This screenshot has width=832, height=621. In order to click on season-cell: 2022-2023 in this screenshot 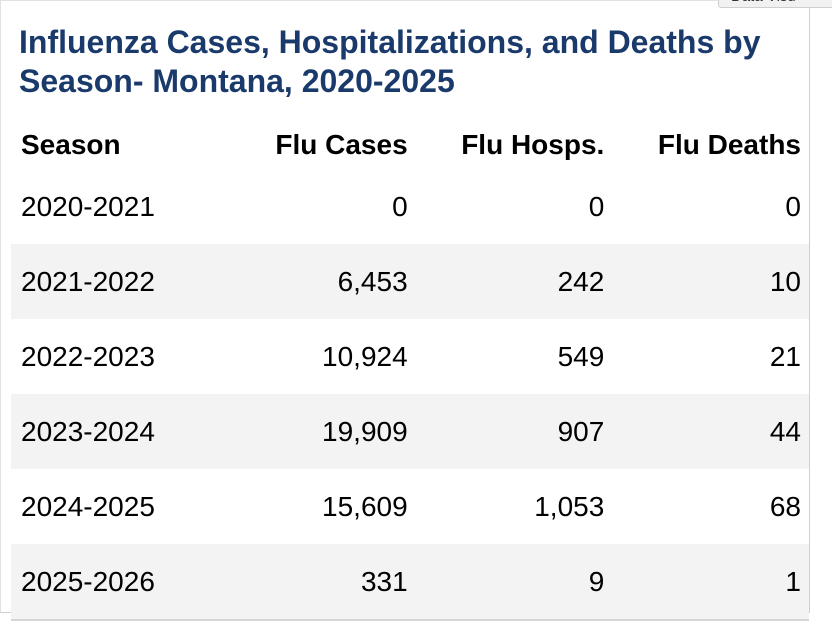, I will do `click(88, 356)`.